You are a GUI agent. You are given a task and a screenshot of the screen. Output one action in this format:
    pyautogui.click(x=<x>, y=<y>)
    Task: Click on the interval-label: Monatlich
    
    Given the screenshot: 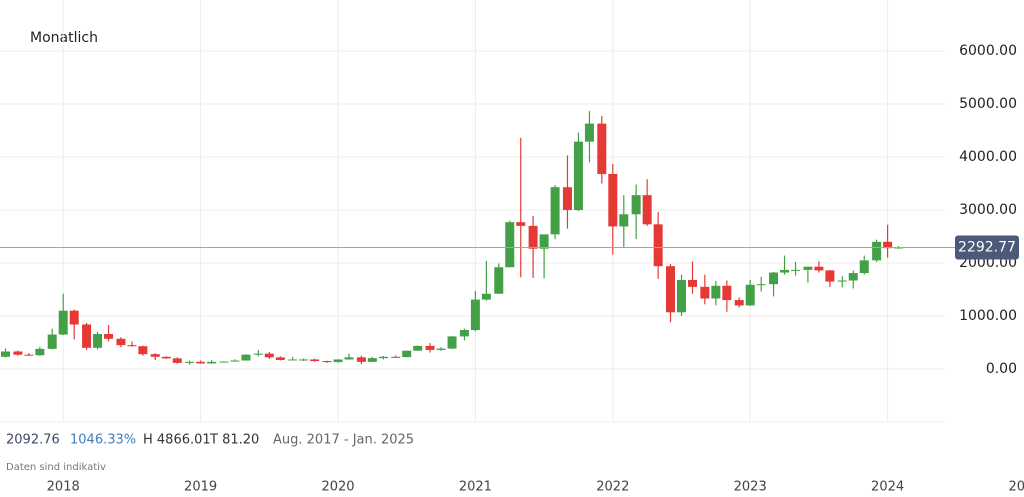 What is the action you would take?
    pyautogui.click(x=64, y=38)
    